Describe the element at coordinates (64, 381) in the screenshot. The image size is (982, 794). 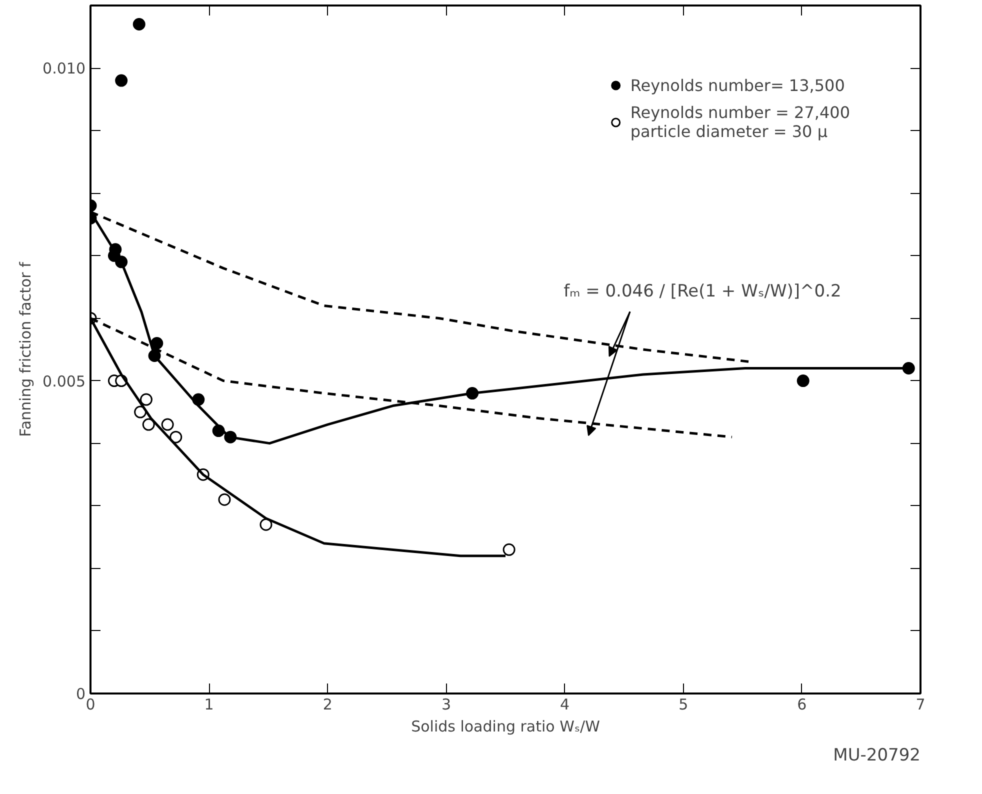
I see `y-tick-label: 0.005` at that location.